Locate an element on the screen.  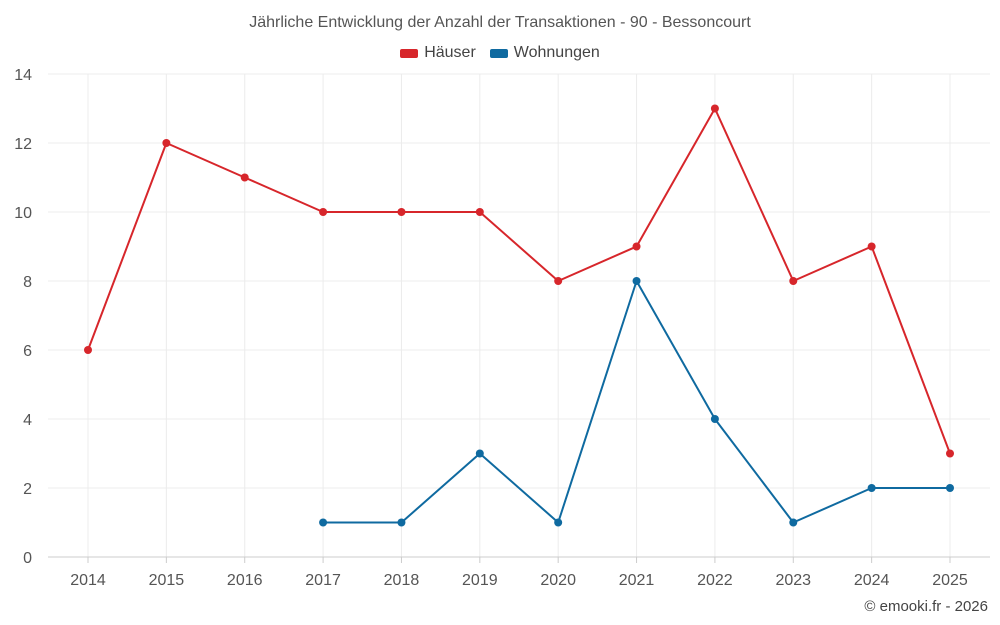
point-haeuser-2025 is located at coordinates (950, 453).